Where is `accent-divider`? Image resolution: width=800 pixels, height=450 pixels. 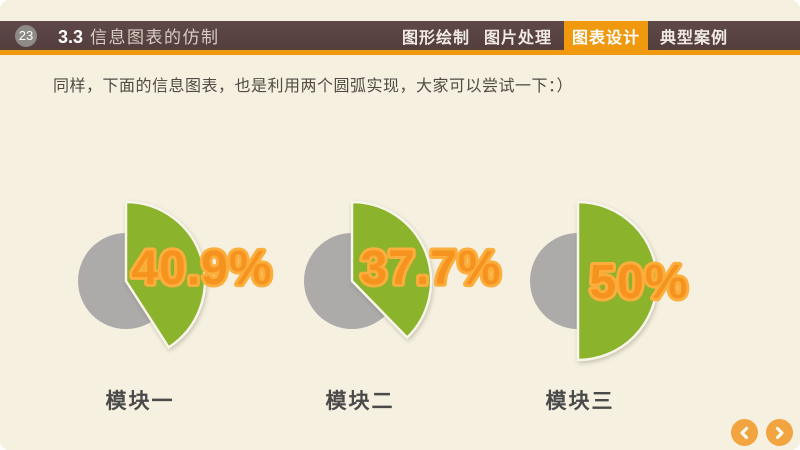 accent-divider is located at coordinates (400, 52).